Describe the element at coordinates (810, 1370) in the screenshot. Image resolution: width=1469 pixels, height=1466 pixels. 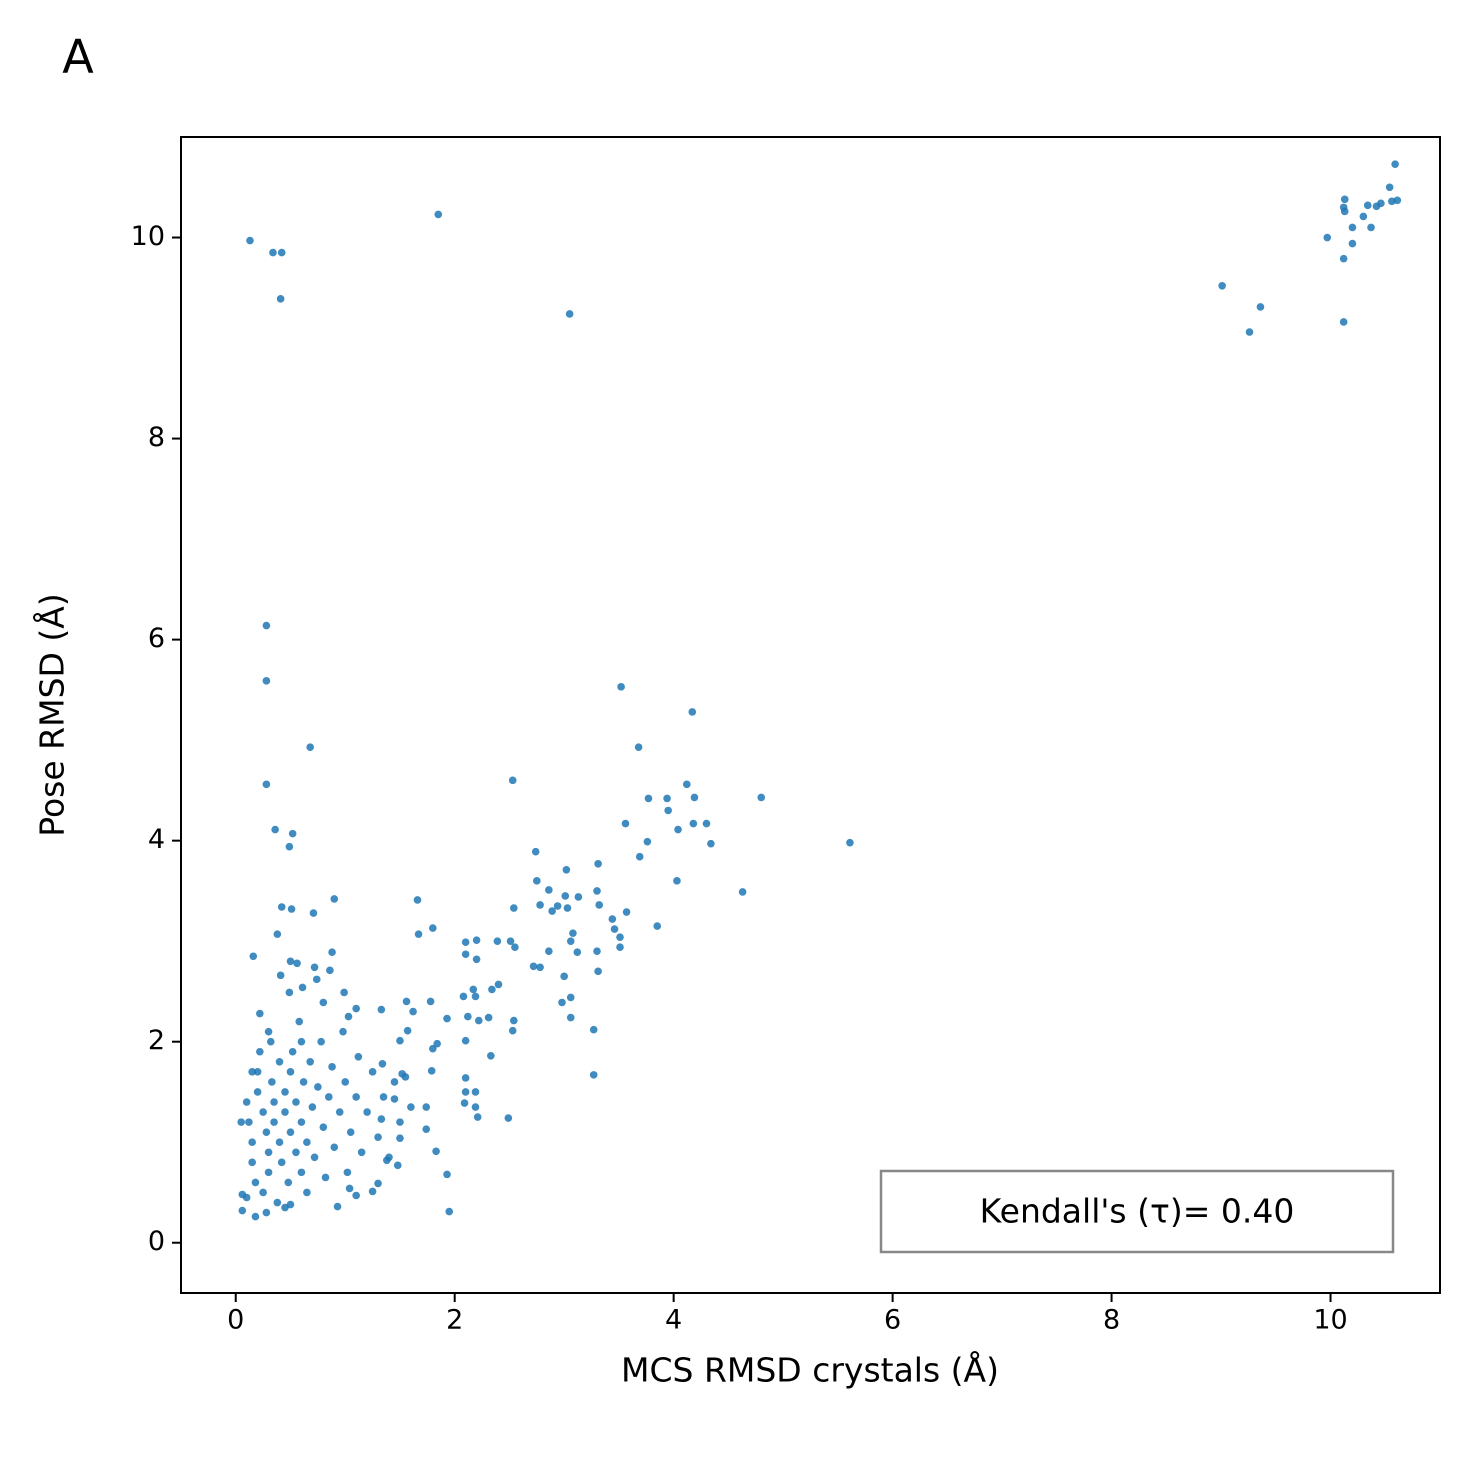
I see `x-axis-label: MCS RMSD crystals (Å)` at that location.